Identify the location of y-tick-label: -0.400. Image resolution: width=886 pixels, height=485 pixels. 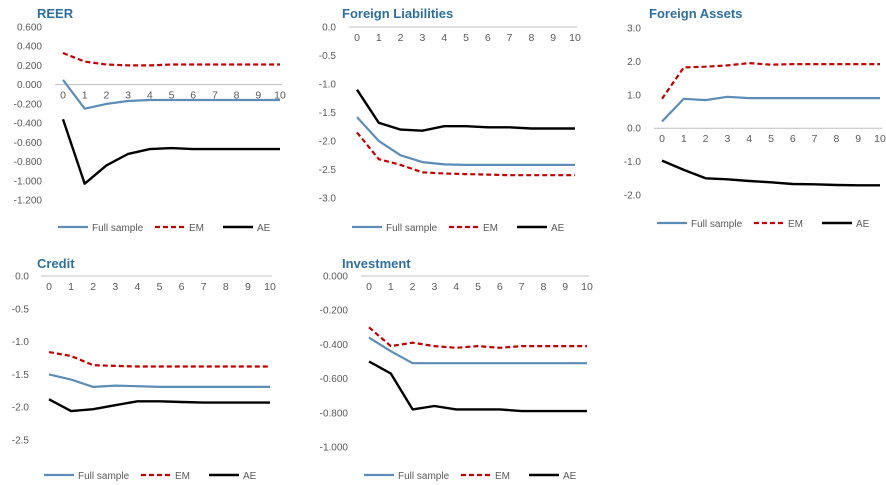
(334, 345).